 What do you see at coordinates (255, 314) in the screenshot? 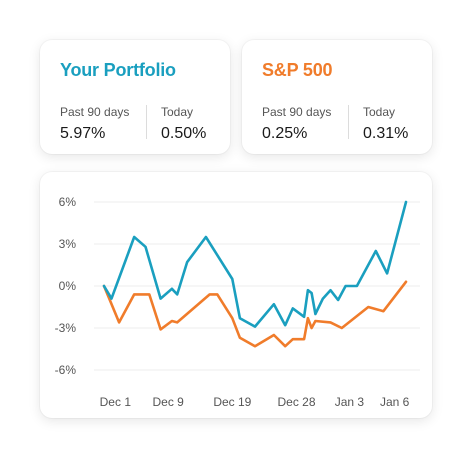
I see `sp500-series-line` at bounding box center [255, 314].